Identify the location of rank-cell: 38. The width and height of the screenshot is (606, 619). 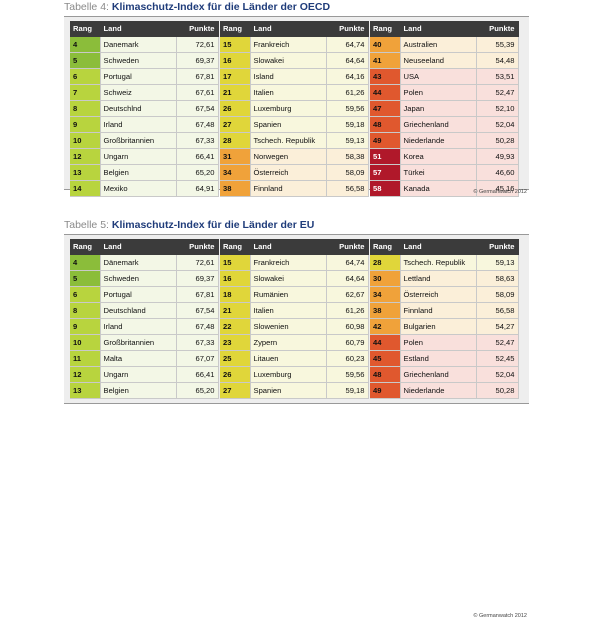
(235, 188).